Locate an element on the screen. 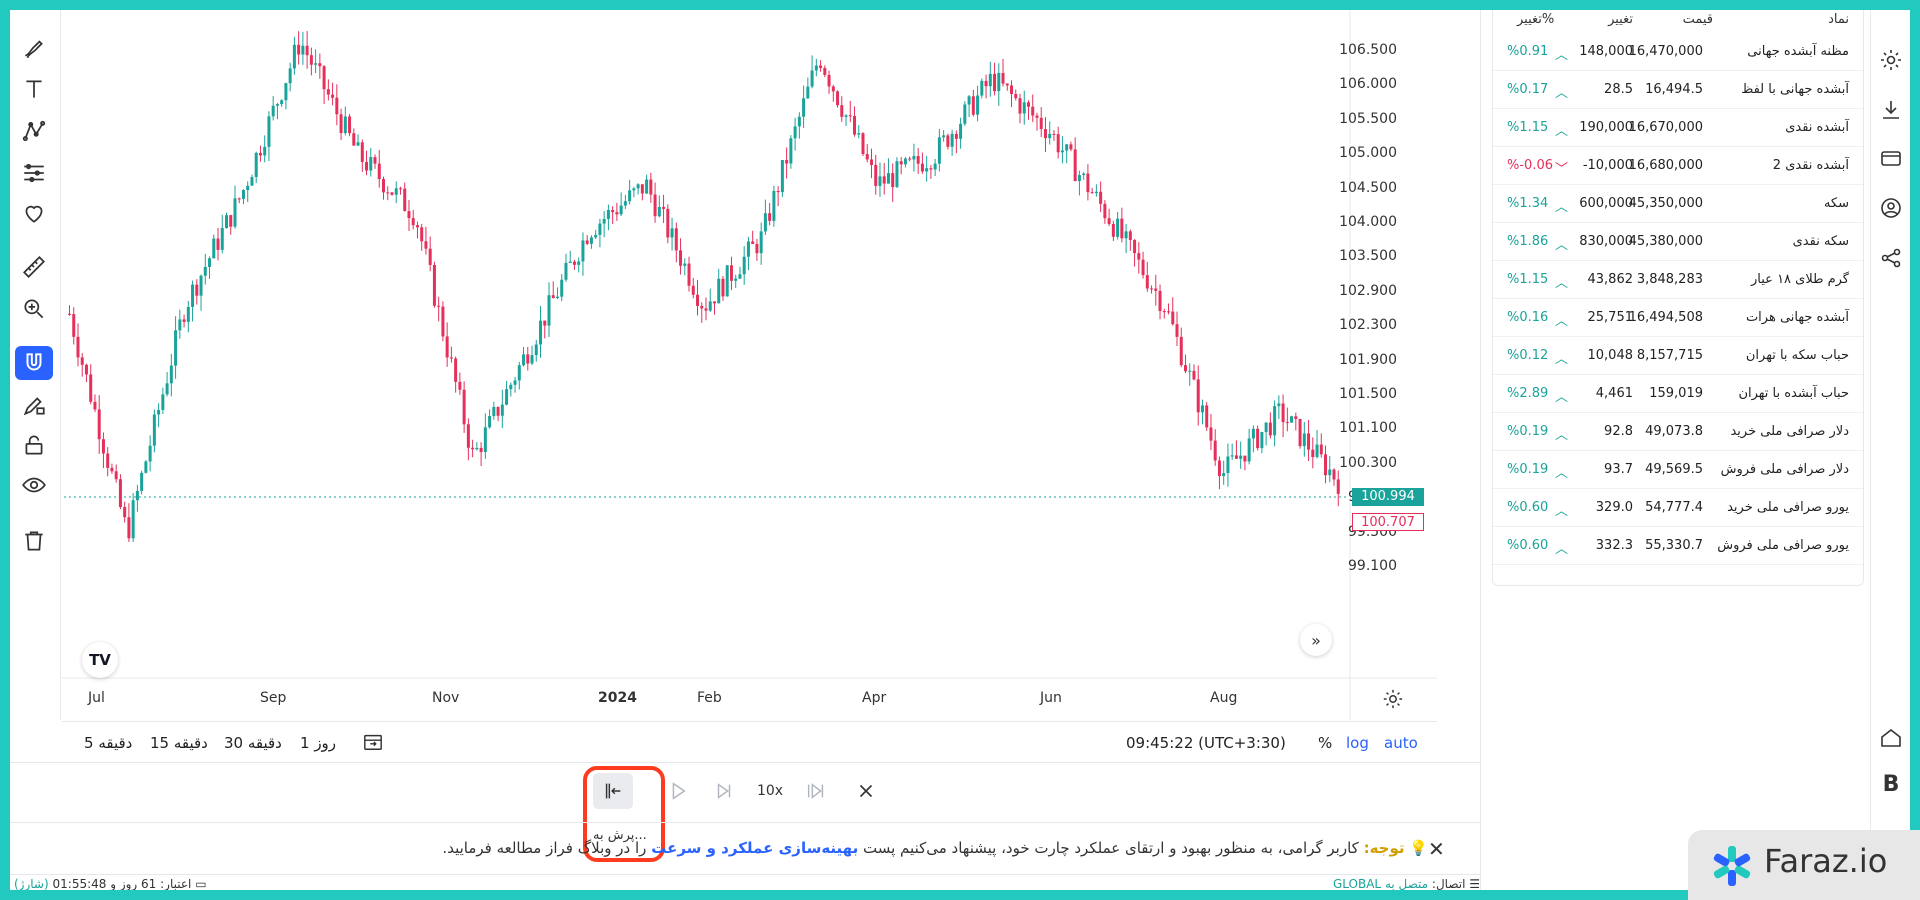 Image resolution: width=1920 pixels, height=900 pixels. watchlist-row: سکه 45,350,000 600,000 %1.34 ︿ is located at coordinates (1678, 203).